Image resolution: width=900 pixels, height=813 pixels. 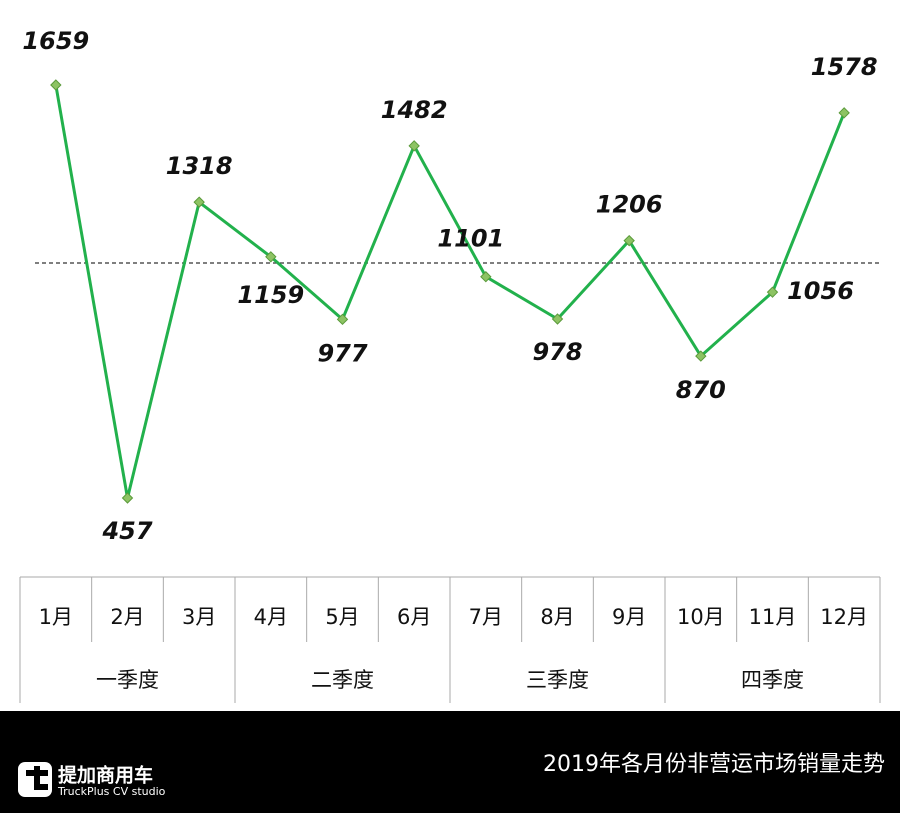 What do you see at coordinates (486, 617) in the screenshot?
I see `x-tick-label: 7月` at bounding box center [486, 617].